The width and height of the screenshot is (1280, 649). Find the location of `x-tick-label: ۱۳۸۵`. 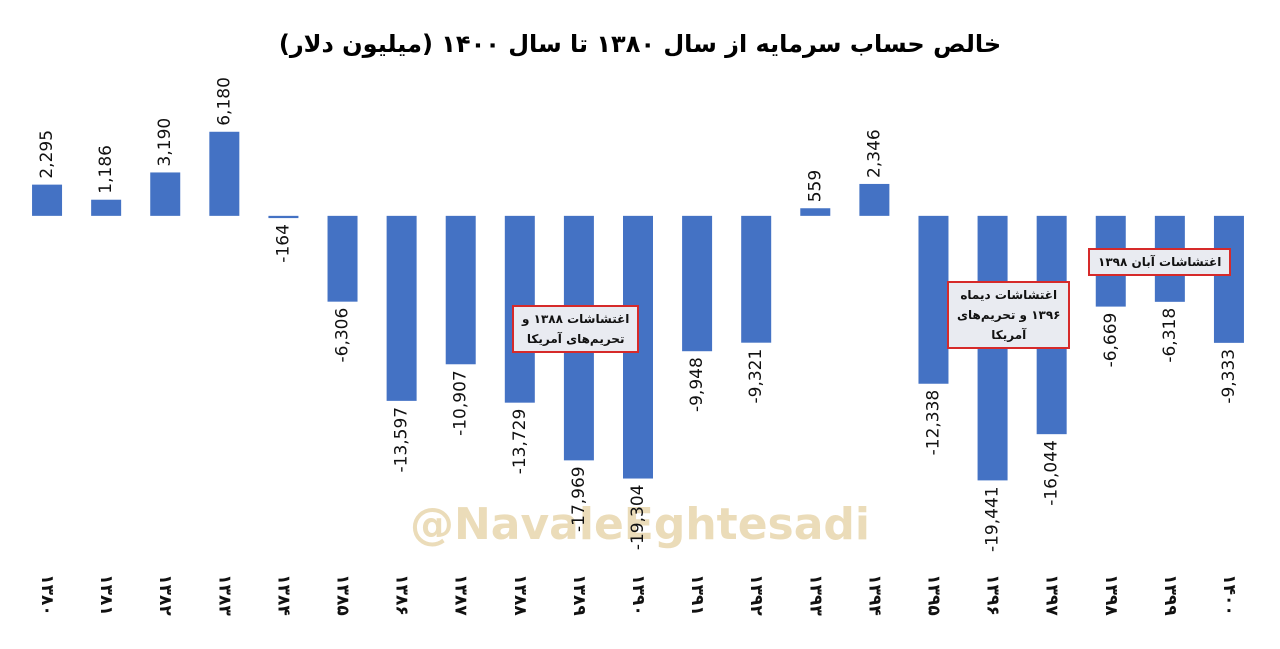

x-tick-label: ۱۳۸۵ is located at coordinates (343, 595).